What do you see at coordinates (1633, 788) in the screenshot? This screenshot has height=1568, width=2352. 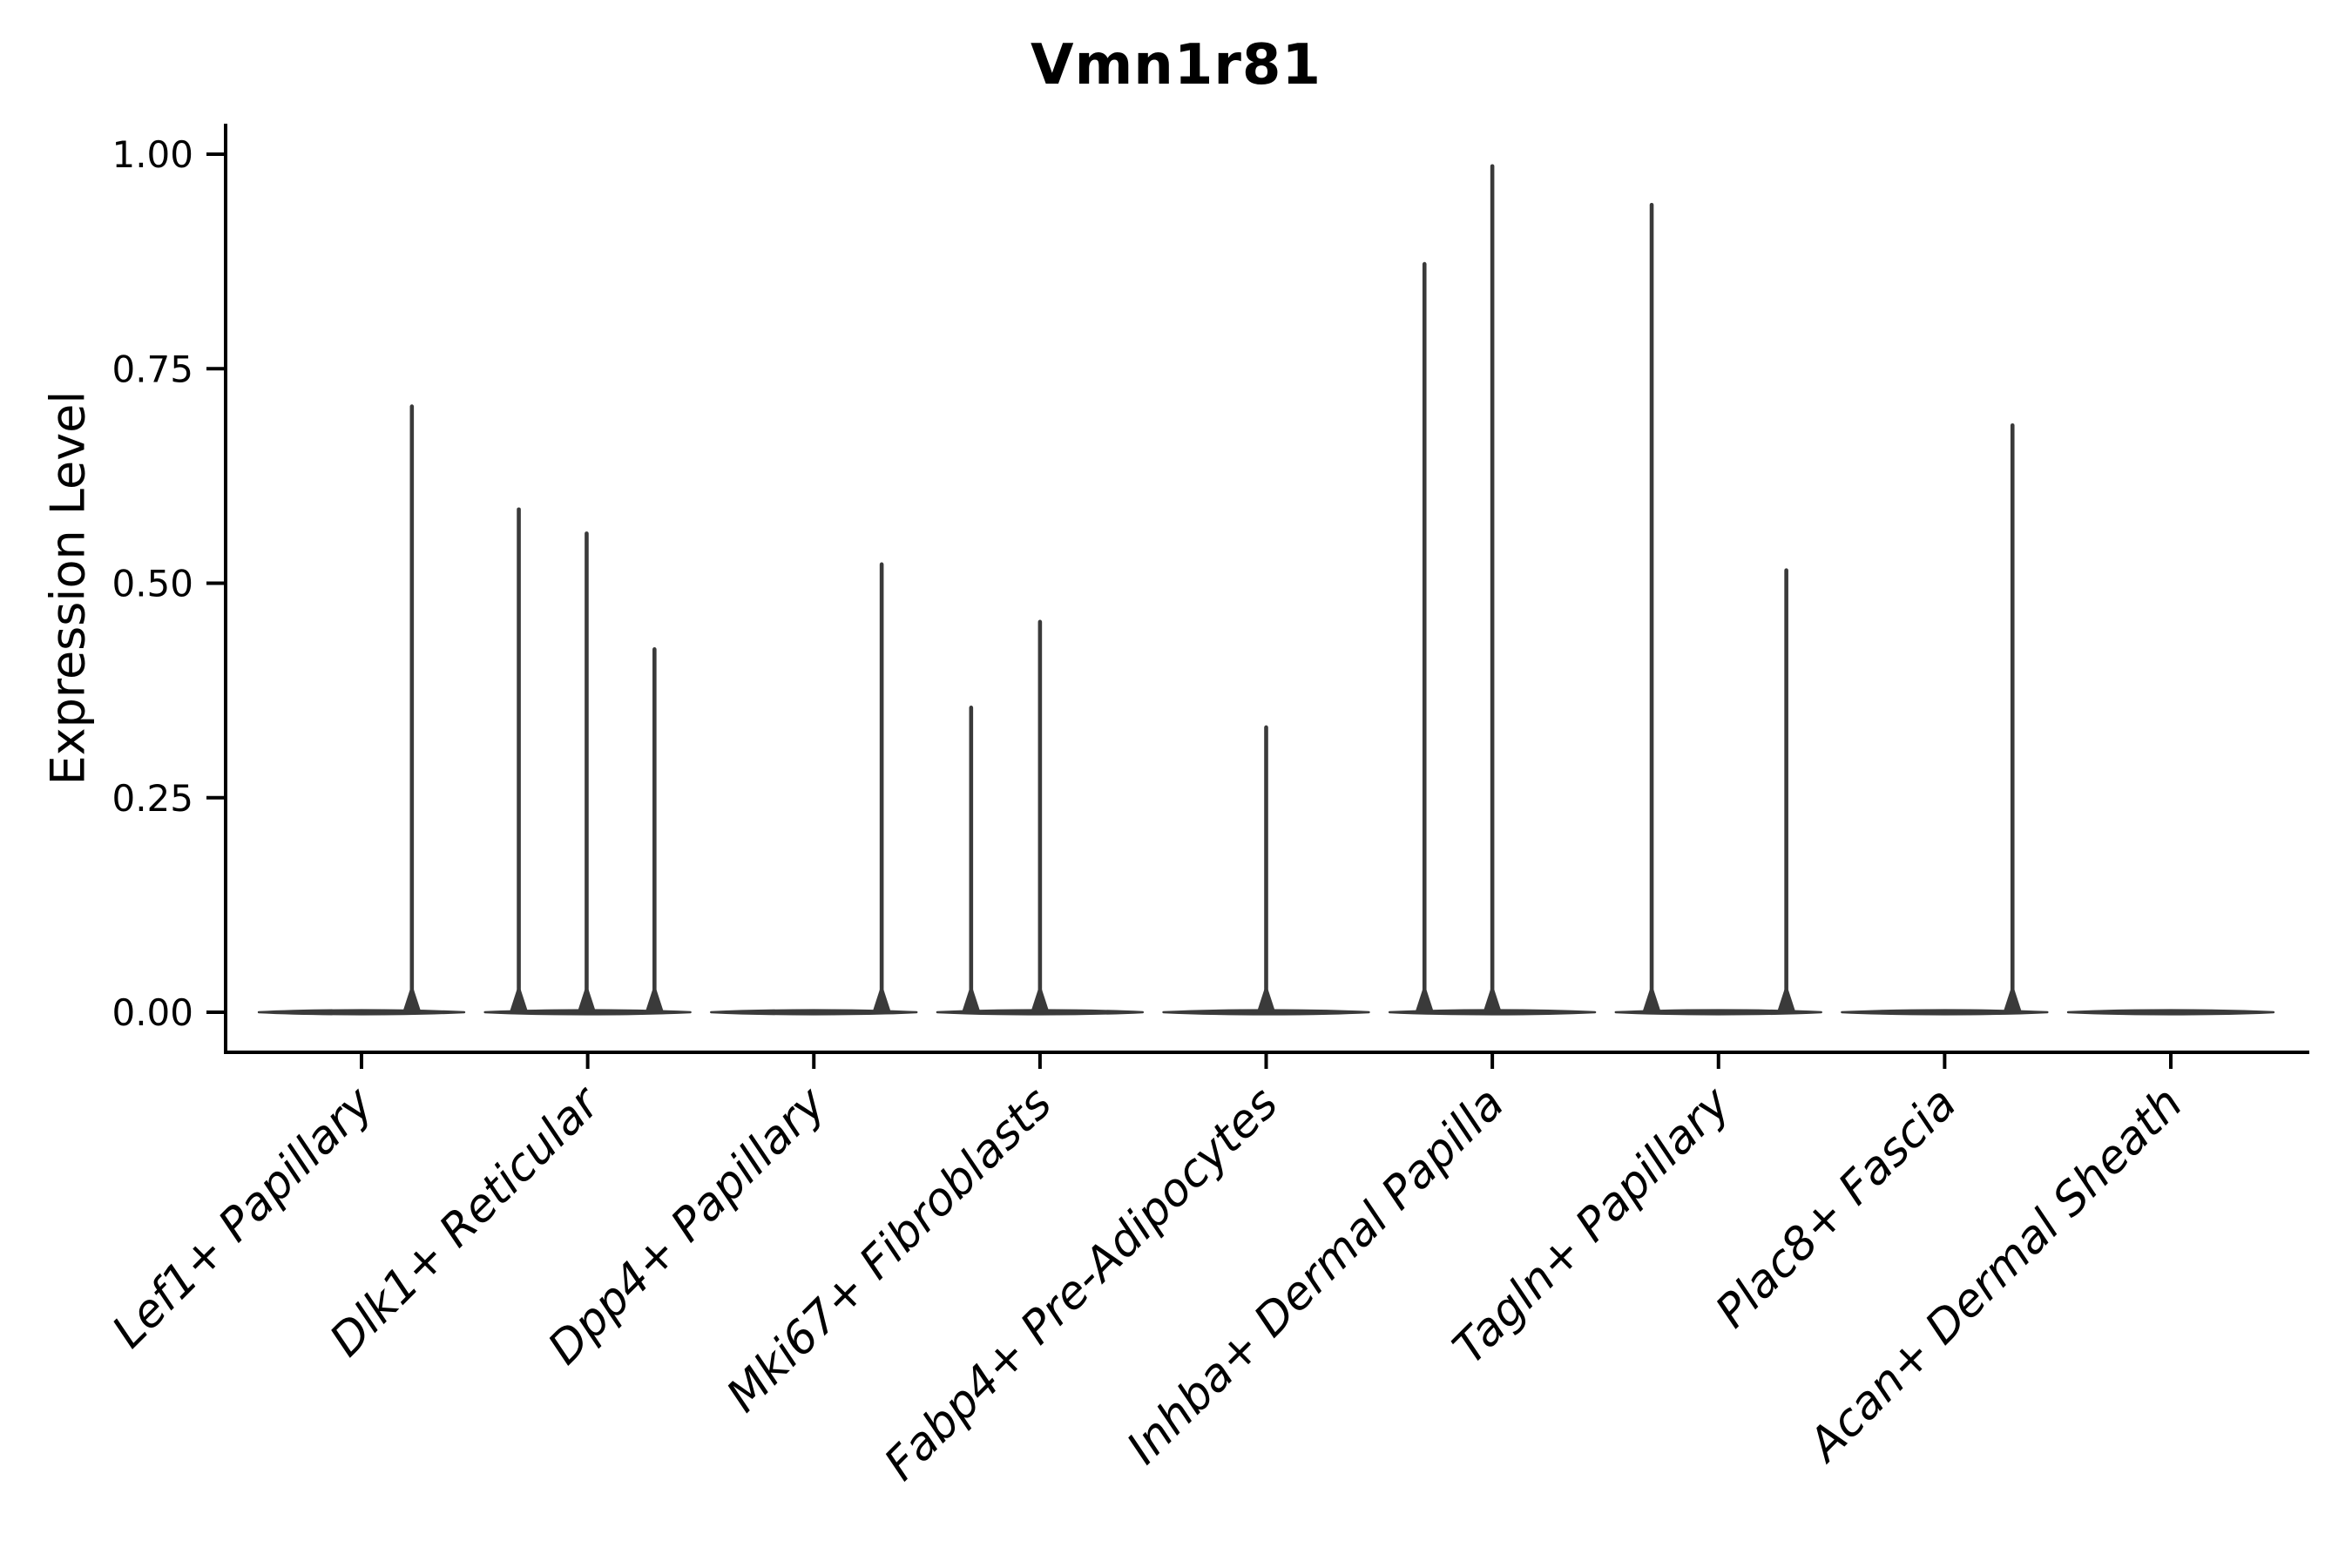 I see `violin-6: Tagln+ Papillary` at bounding box center [1633, 788].